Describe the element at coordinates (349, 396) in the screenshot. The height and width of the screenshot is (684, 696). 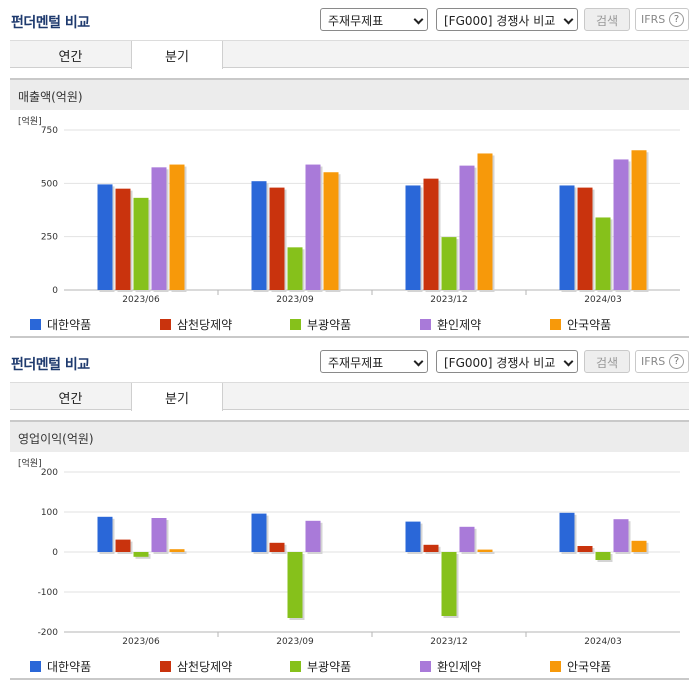
I see `period-tabs: 연간 분기` at that location.